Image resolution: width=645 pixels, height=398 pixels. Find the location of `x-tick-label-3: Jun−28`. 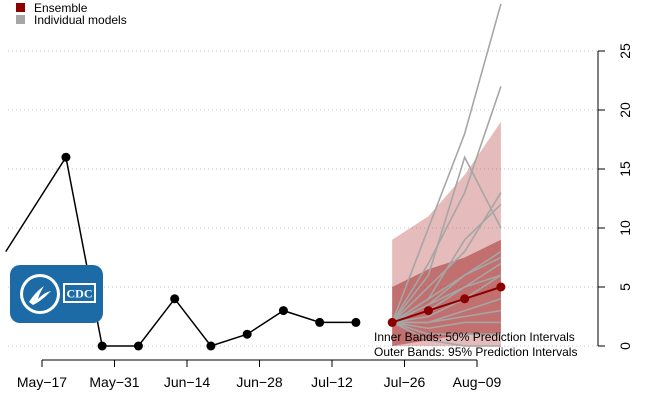

x-tick-label-3: Jun−28 is located at coordinates (259, 382).